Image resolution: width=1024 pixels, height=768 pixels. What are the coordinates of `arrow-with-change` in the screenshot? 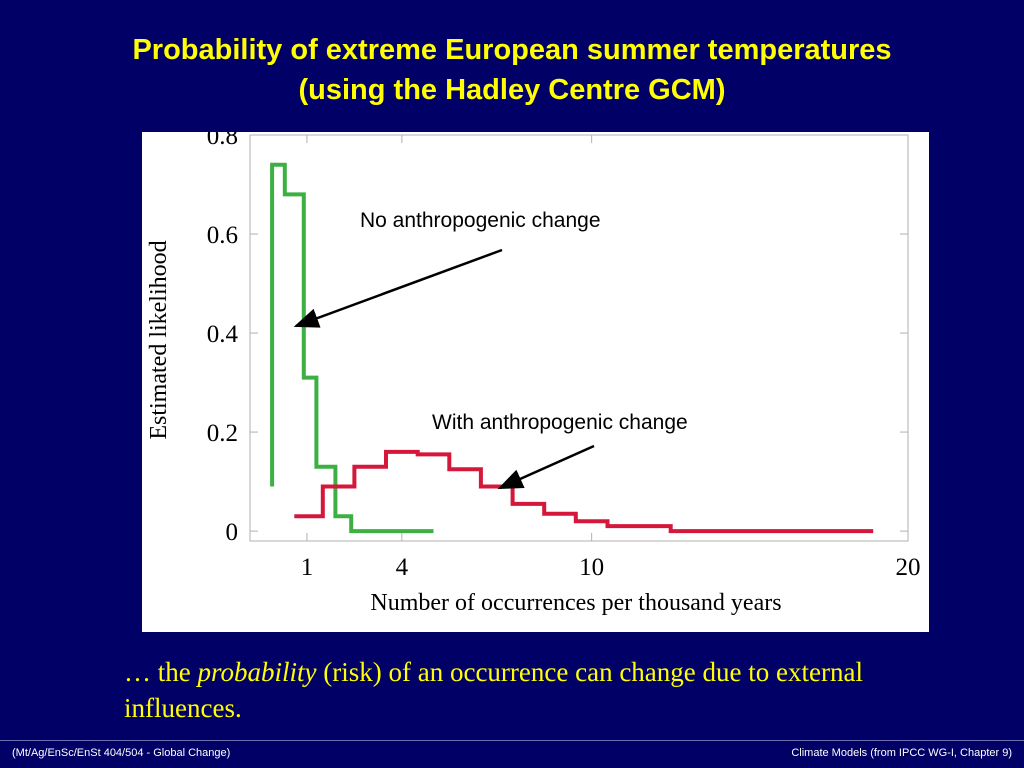 It's located at (546, 467).